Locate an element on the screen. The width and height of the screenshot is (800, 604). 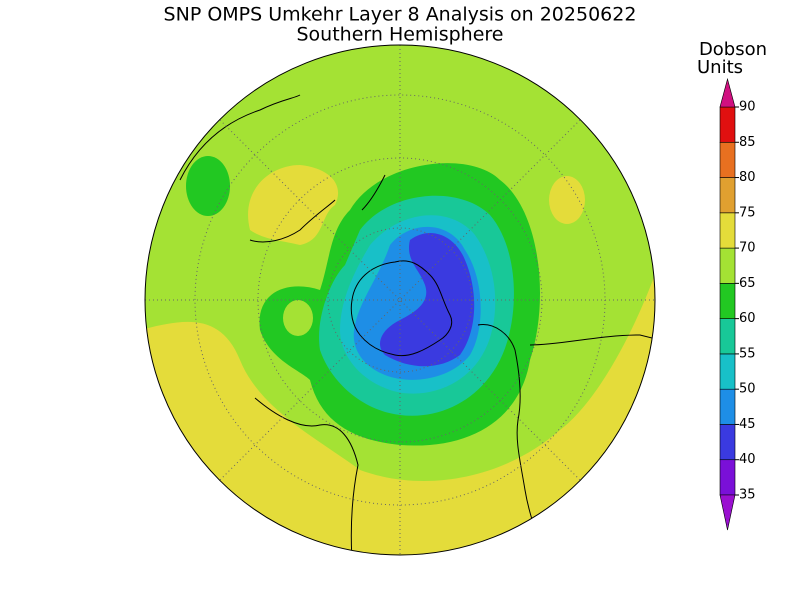
colorbar-tick-label: 60 is located at coordinates (747, 318).